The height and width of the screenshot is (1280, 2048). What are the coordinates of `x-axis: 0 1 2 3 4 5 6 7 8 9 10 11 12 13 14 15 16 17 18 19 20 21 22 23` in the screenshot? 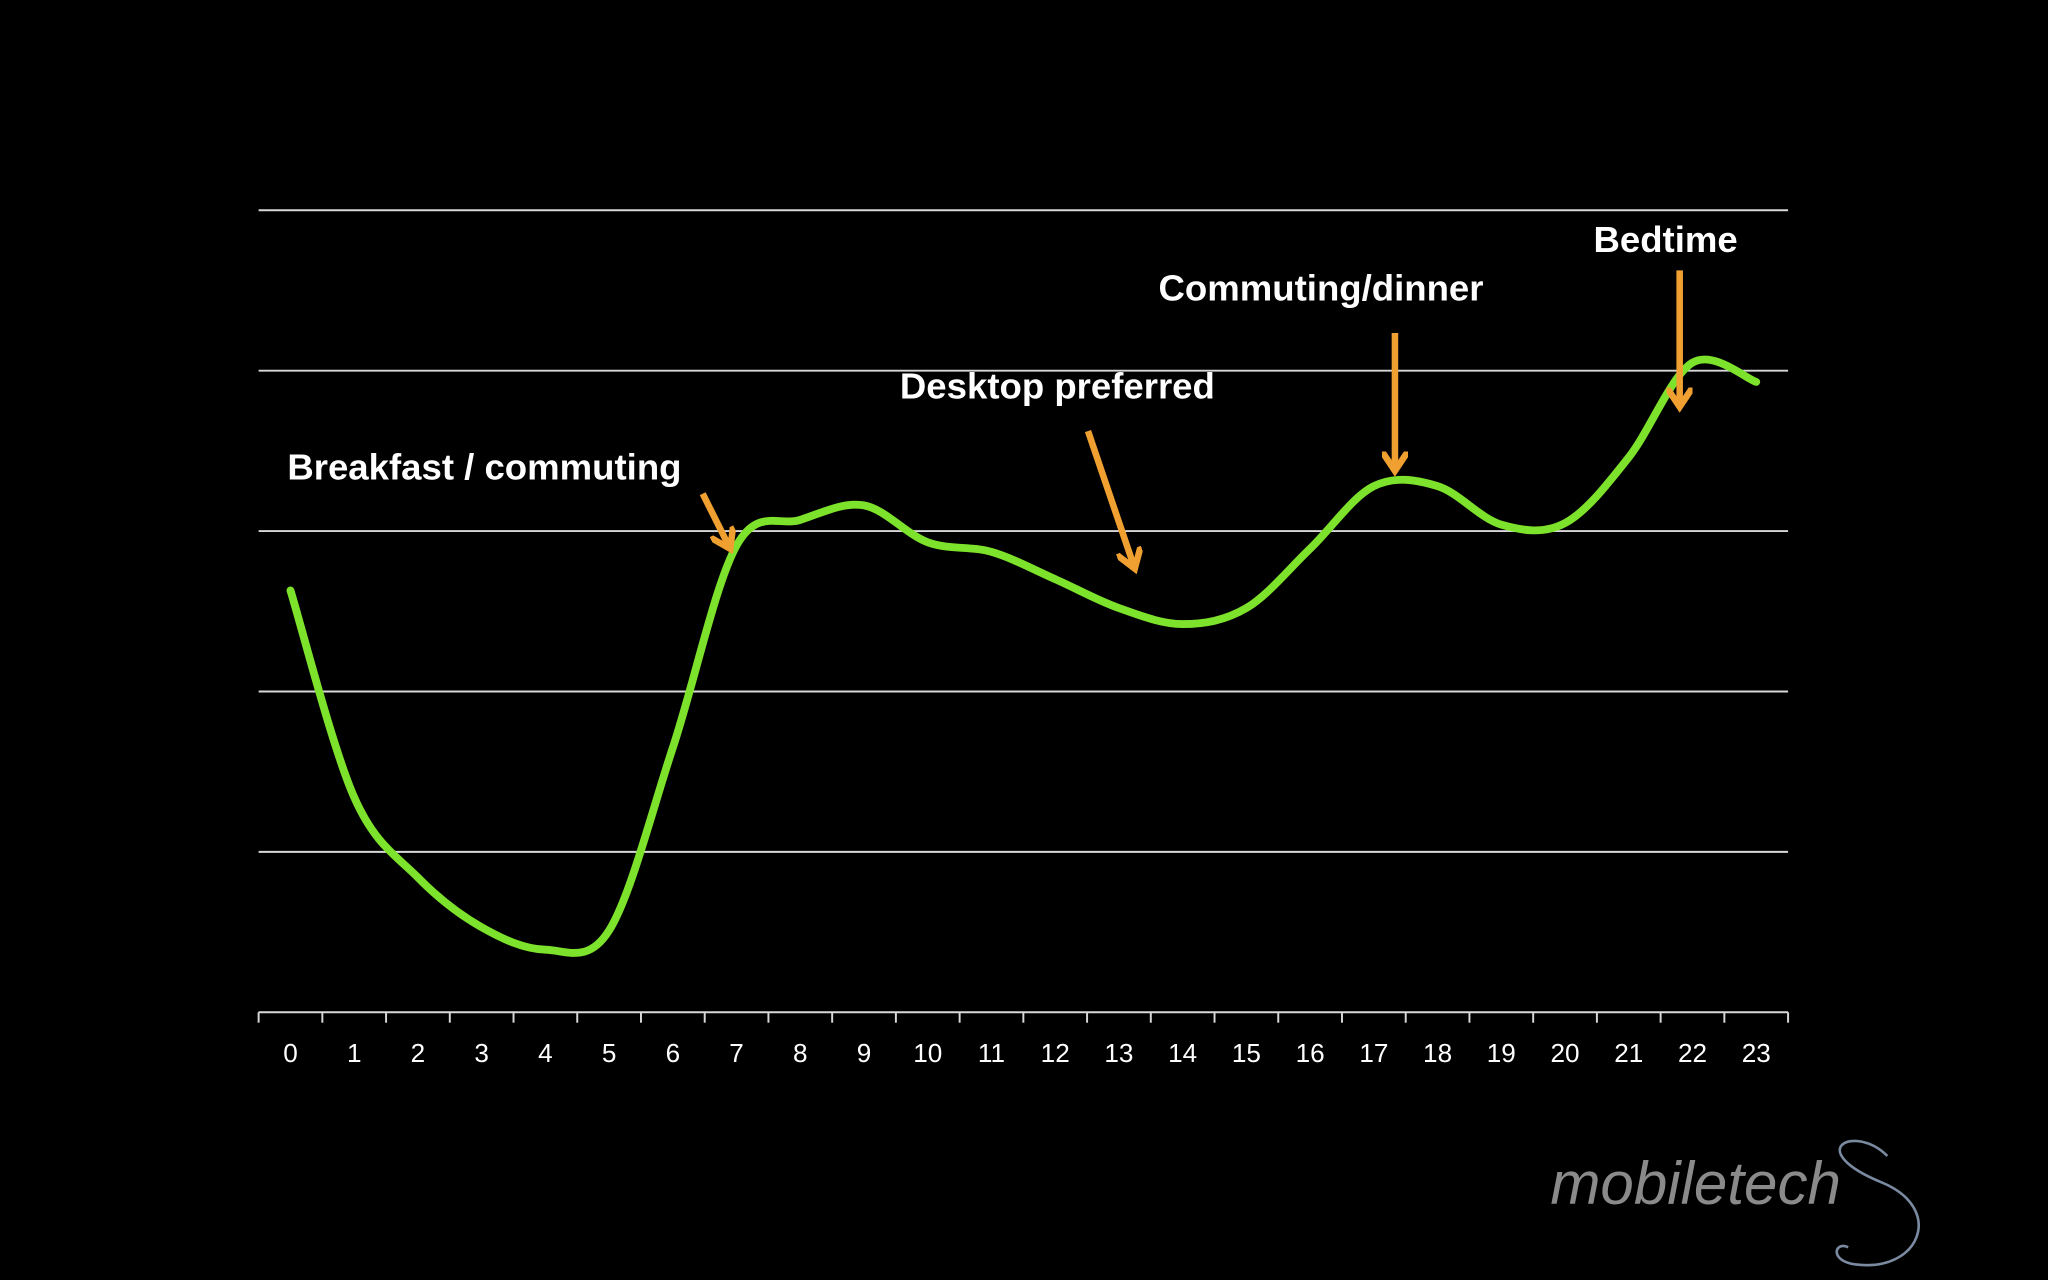 It's located at (1023, 1039).